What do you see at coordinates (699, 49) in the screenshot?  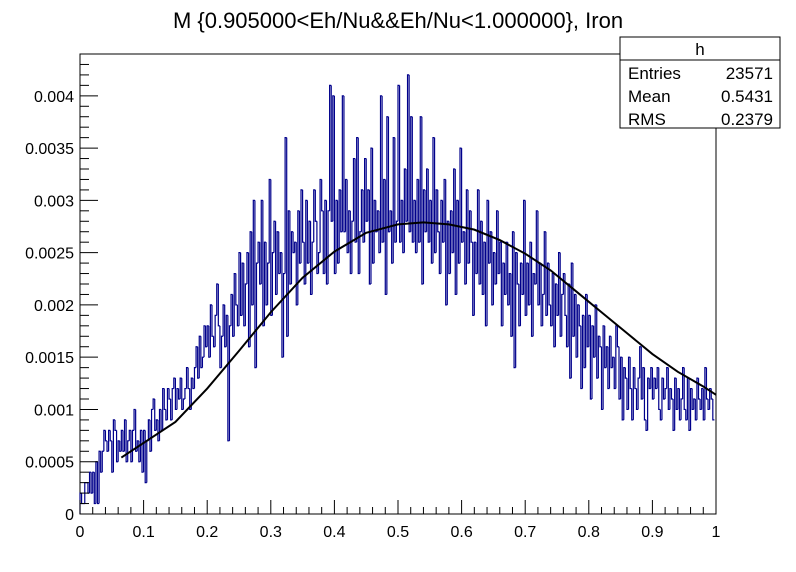 I see `stats-box-title: h` at bounding box center [699, 49].